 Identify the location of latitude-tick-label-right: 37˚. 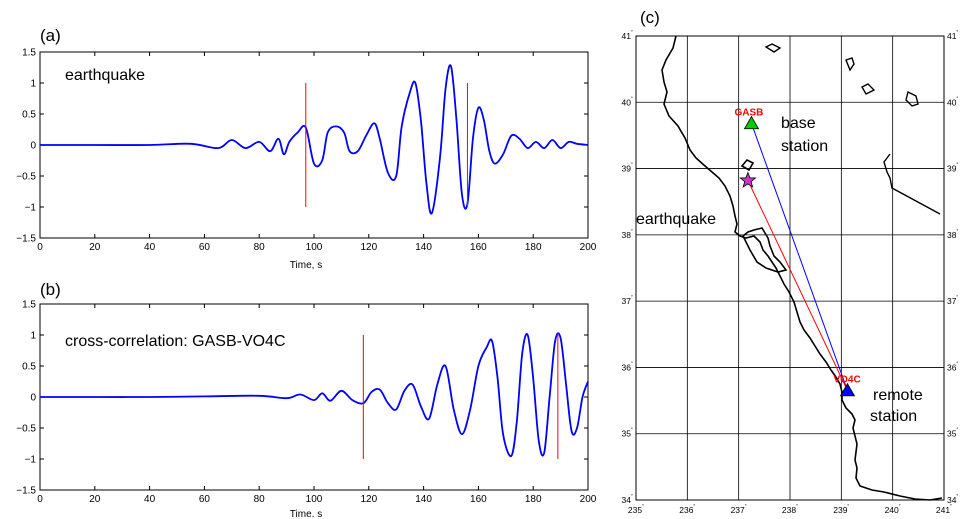
(952, 300).